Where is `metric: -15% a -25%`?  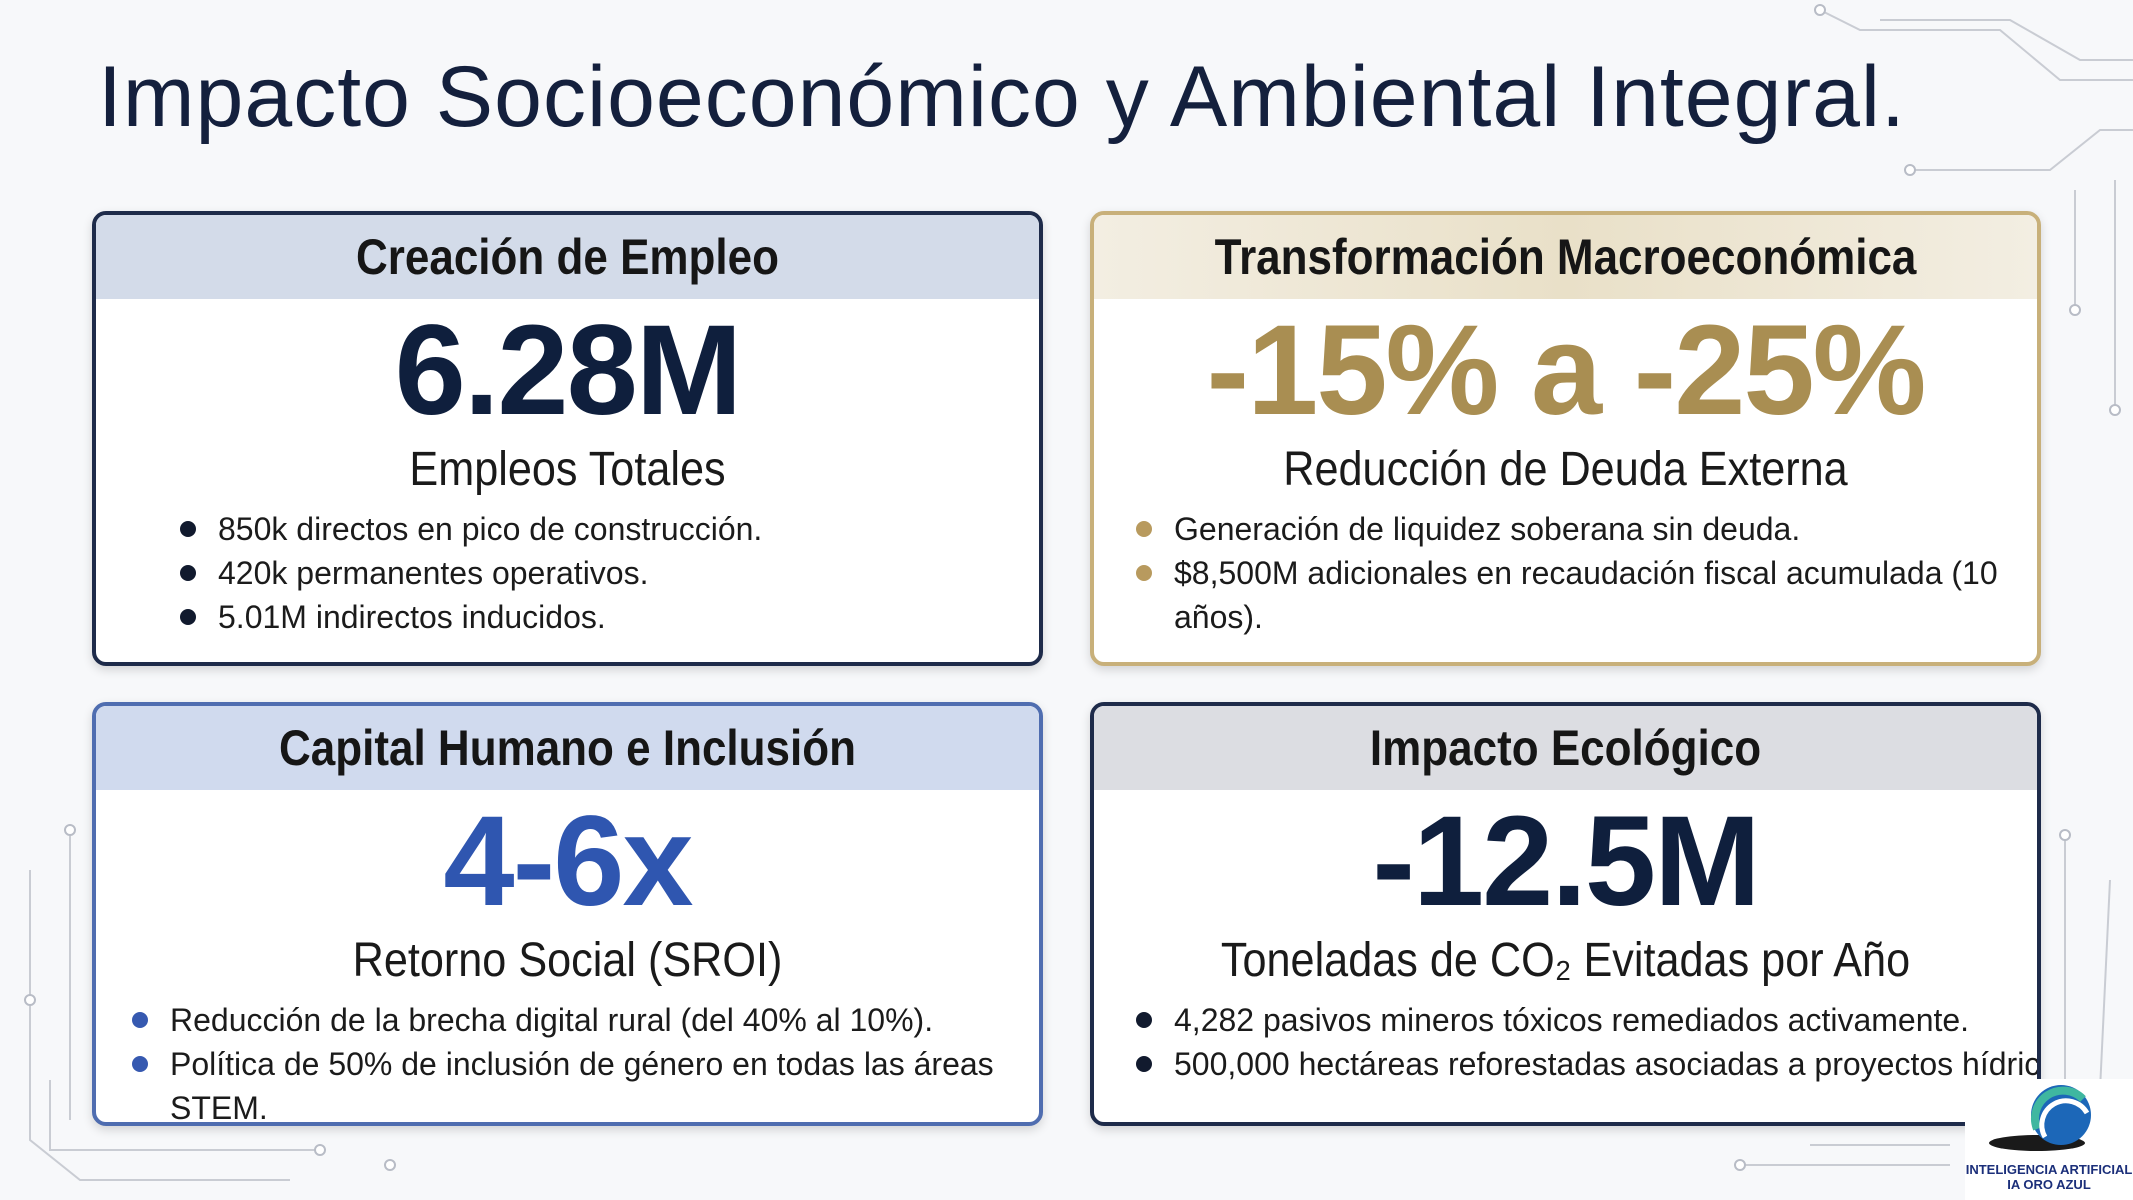 metric: -15% a -25% is located at coordinates (1566, 370).